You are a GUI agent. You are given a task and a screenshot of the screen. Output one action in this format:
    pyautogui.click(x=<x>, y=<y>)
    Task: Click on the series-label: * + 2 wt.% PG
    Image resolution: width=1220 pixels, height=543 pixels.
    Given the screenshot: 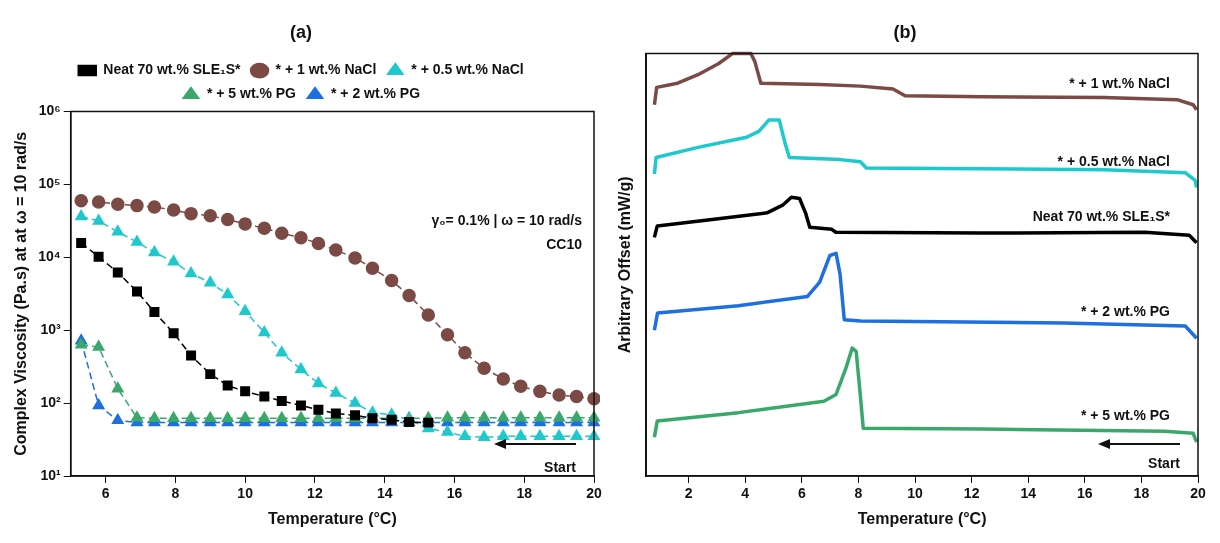 What is the action you would take?
    pyautogui.click(x=1125, y=311)
    